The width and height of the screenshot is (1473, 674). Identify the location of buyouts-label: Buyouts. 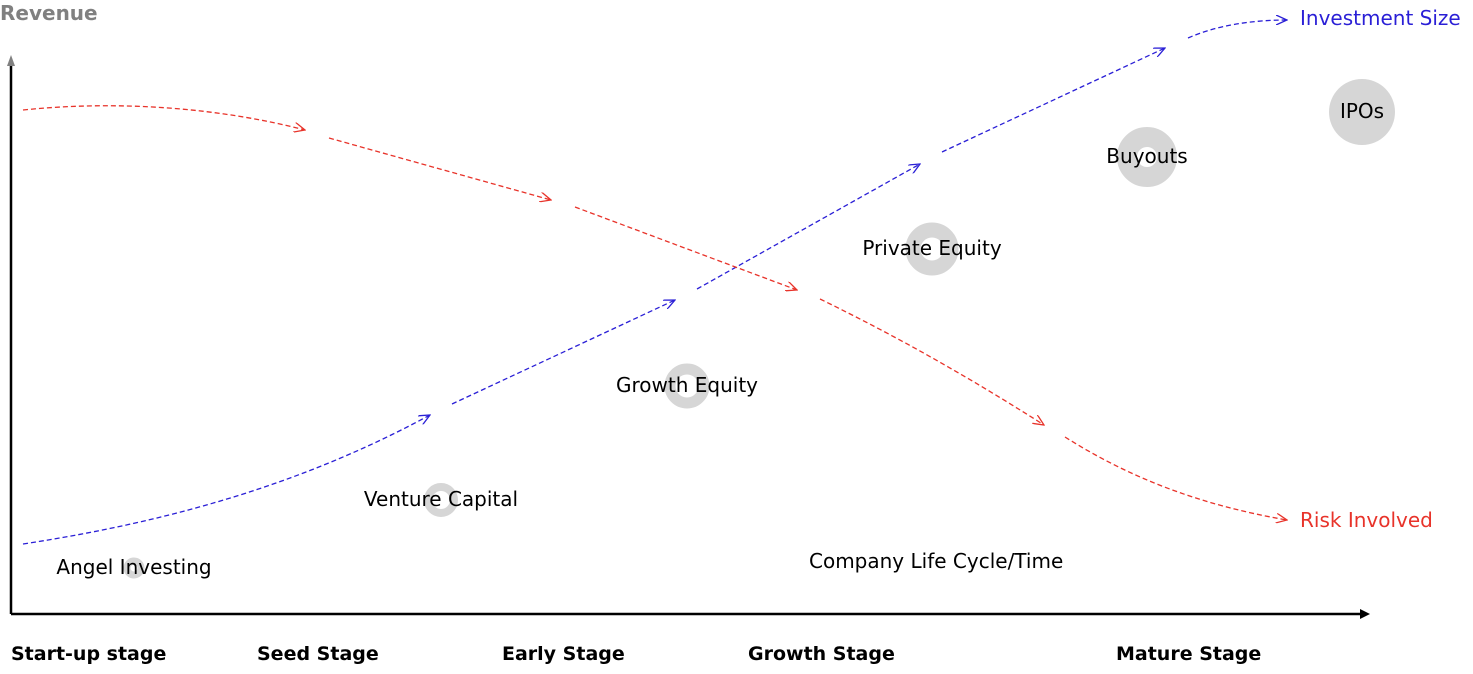
(1146, 156).